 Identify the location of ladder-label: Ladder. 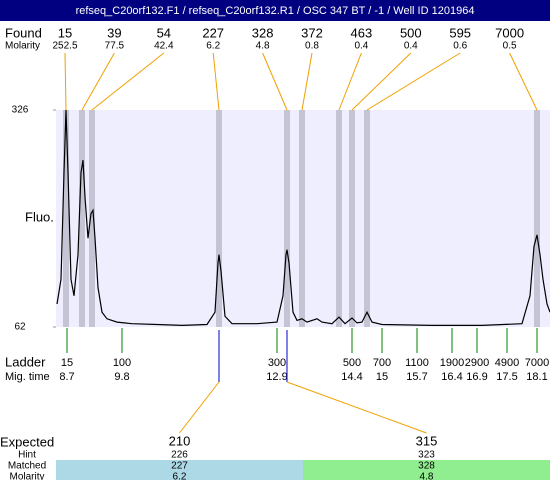
(25, 361).